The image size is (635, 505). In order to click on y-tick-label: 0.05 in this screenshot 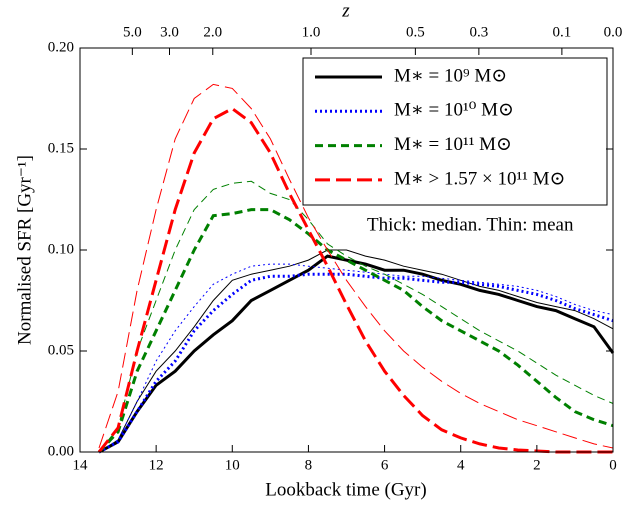, I will do `click(61, 350)`.